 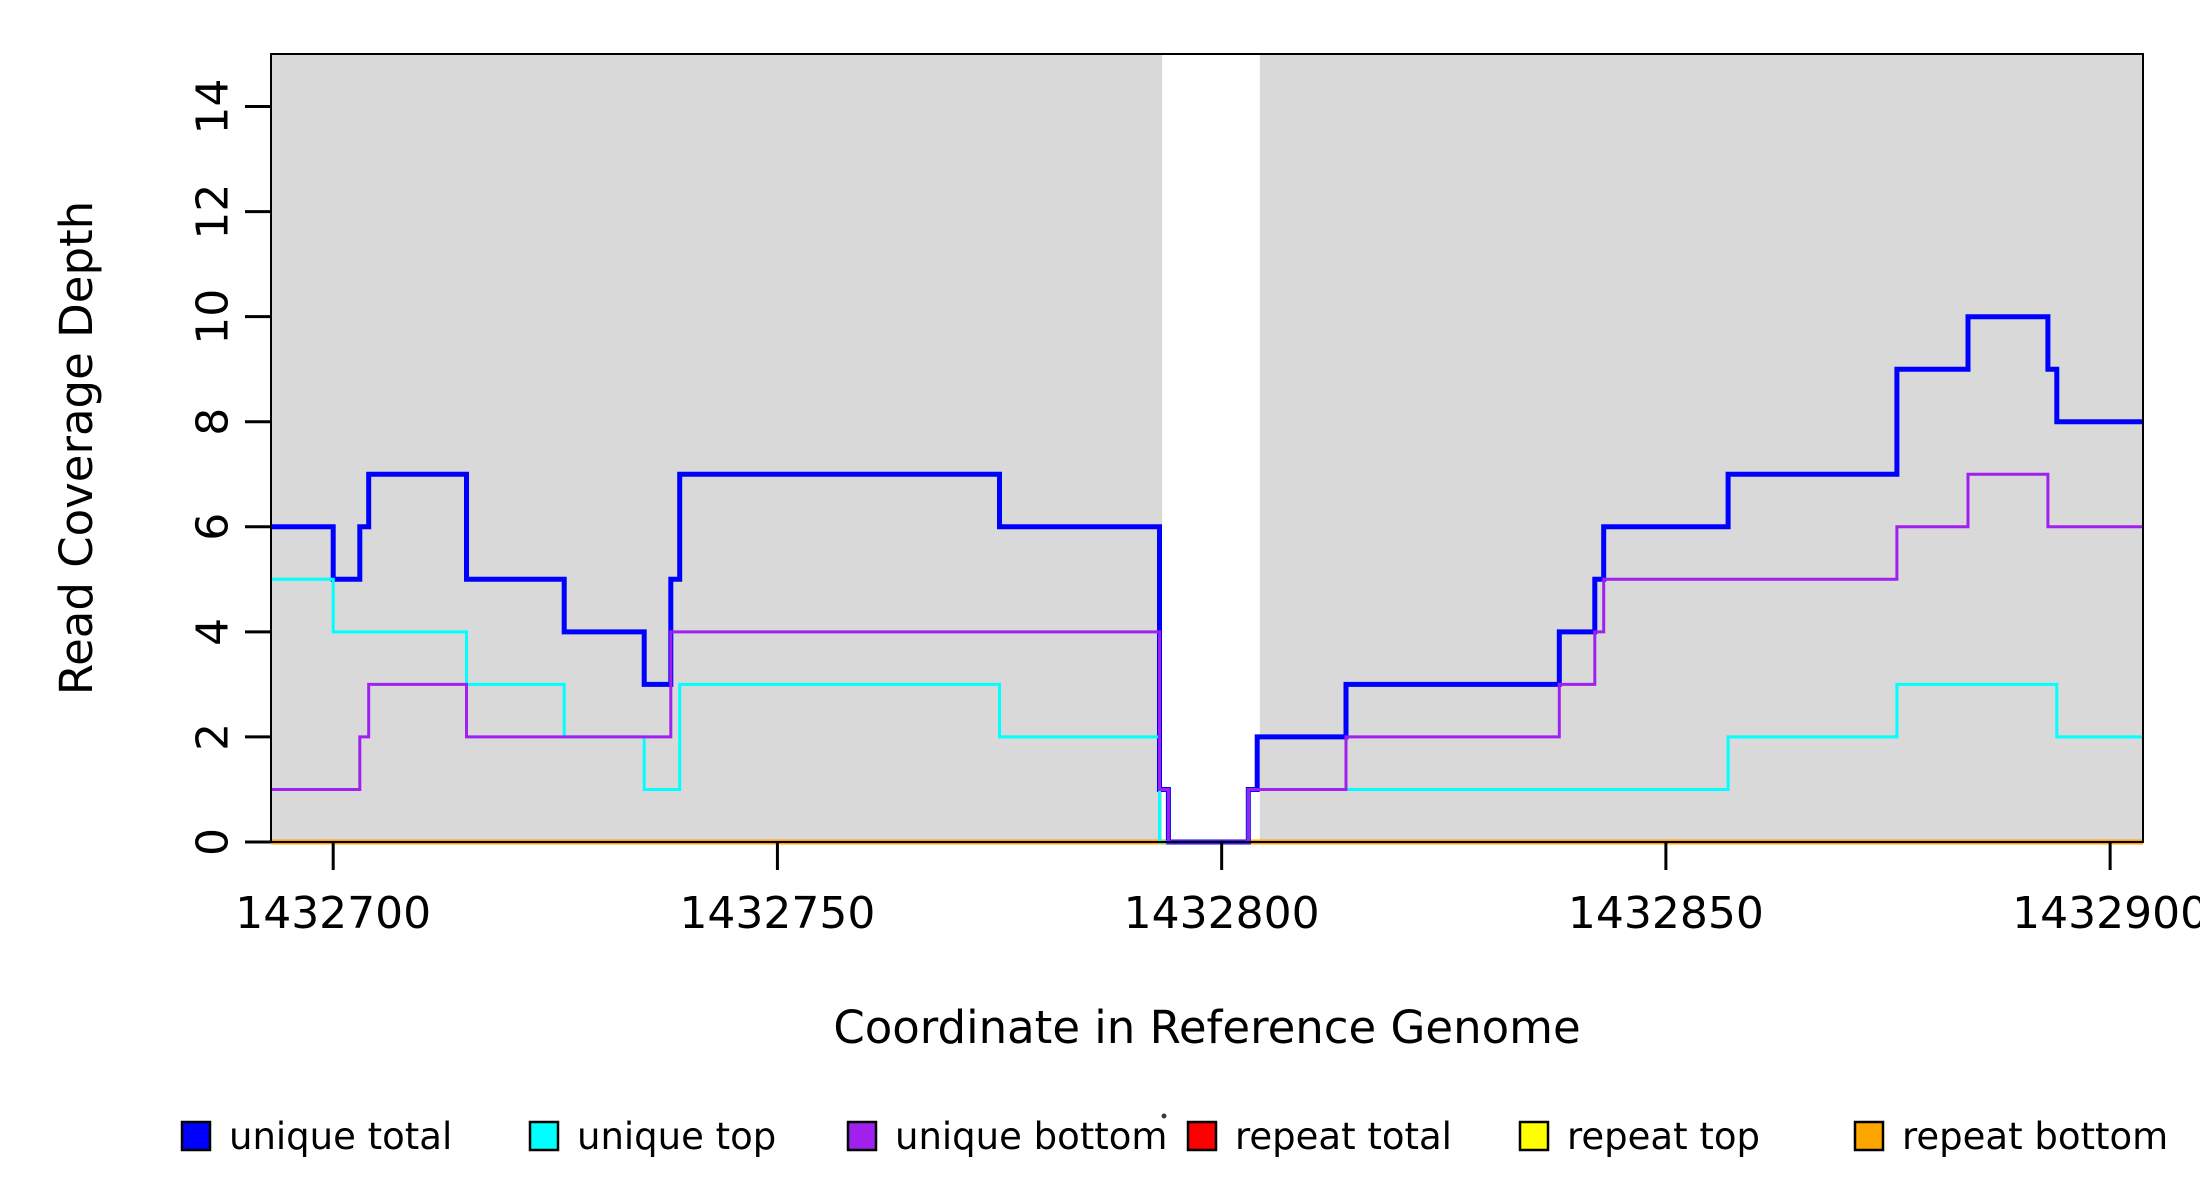 I want to click on stray-mark, so click(x=1164, y=1116).